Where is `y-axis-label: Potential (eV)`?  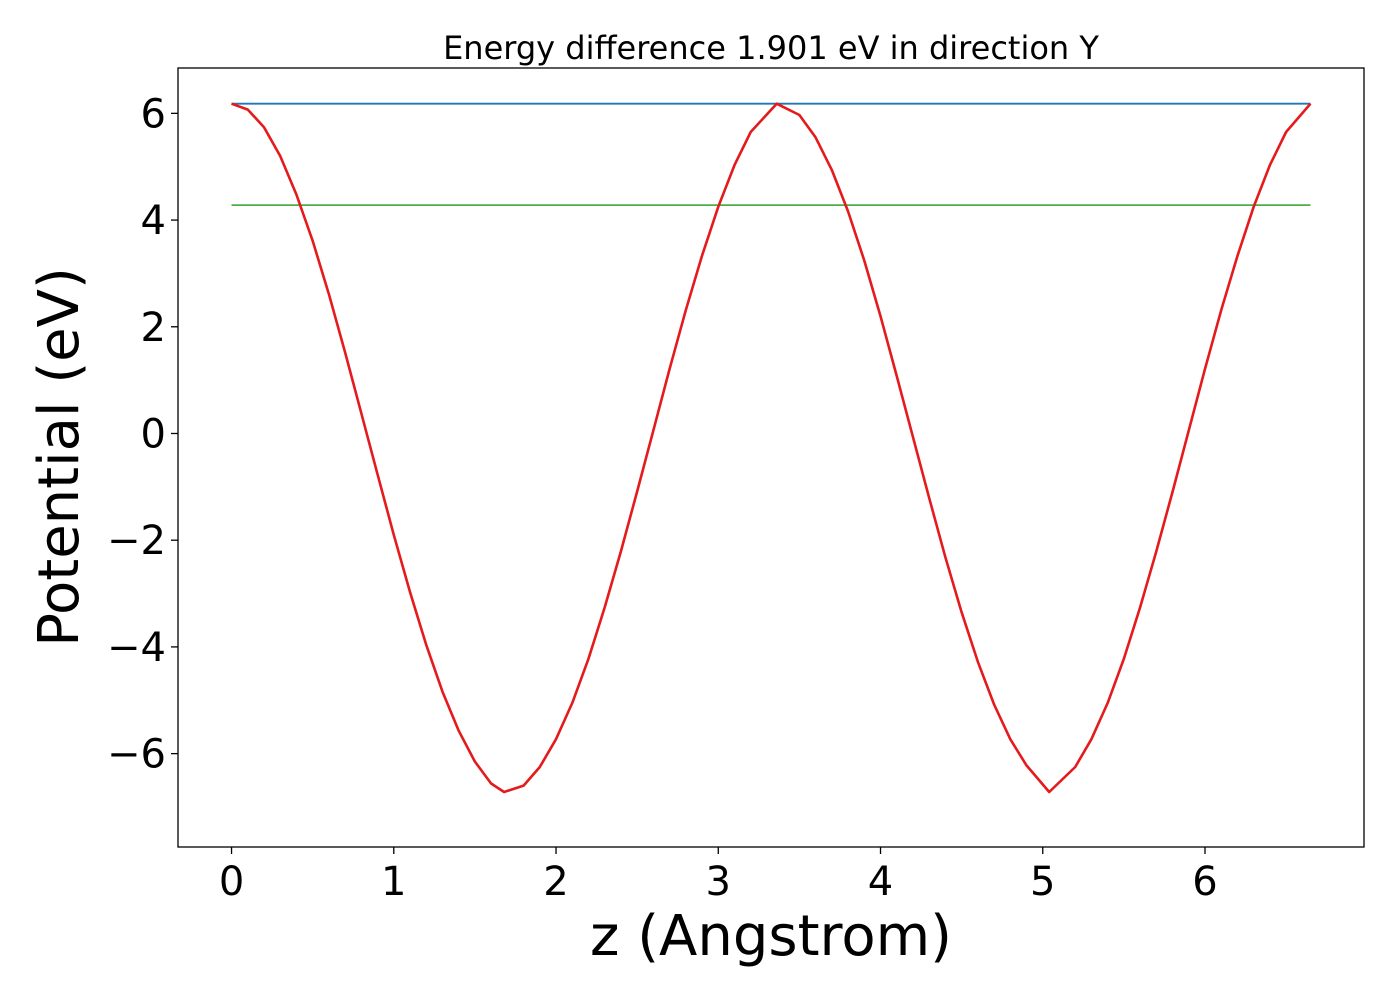 y-axis-label: Potential (eV) is located at coordinates (59, 457).